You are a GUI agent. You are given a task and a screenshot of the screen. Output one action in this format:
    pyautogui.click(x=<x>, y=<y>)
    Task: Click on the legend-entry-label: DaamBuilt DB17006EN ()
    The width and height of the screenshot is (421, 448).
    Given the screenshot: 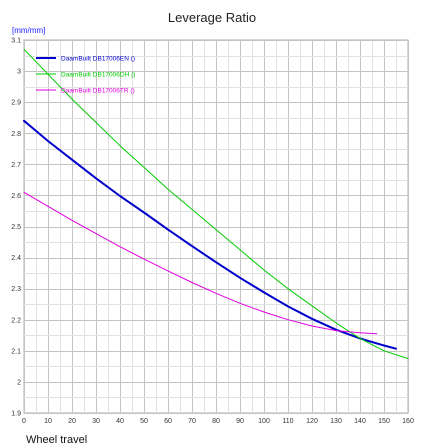 What is the action you would take?
    pyautogui.click(x=98, y=59)
    